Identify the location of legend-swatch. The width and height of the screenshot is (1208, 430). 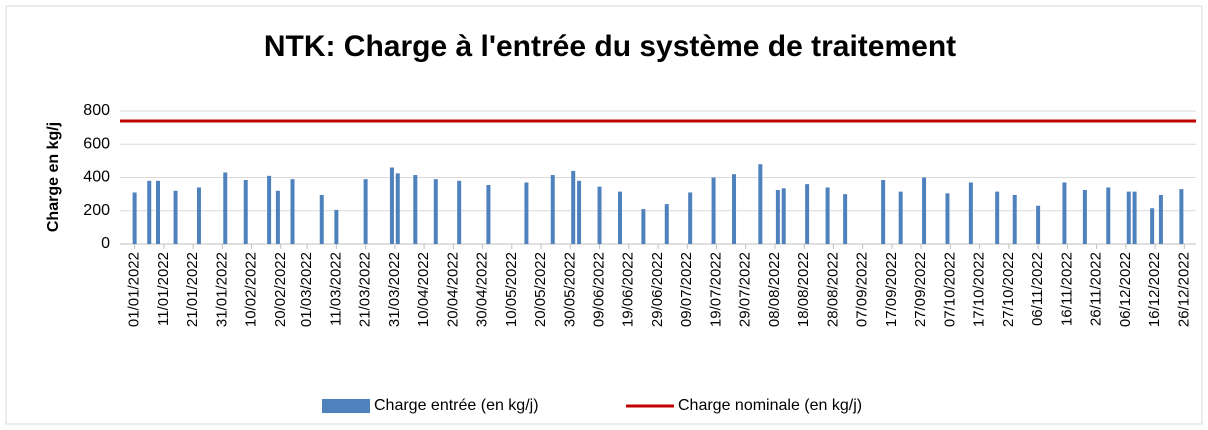
(346, 406).